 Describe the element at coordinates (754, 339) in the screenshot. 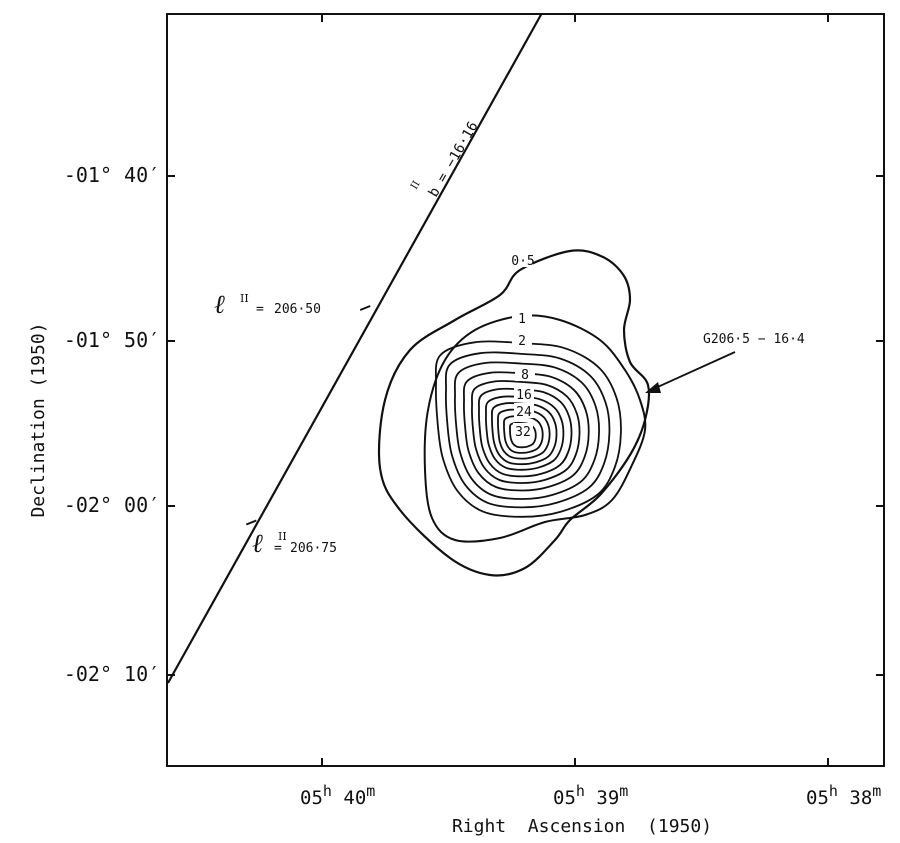

I see `source-name-label: G206·5 − 16·4` at that location.